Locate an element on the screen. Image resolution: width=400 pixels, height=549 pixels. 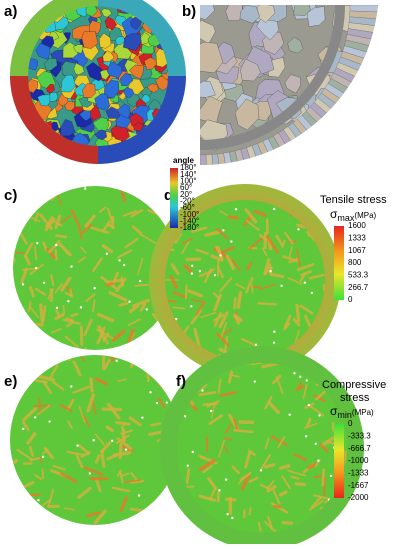
panel-label: f) is located at coordinates (181, 381).